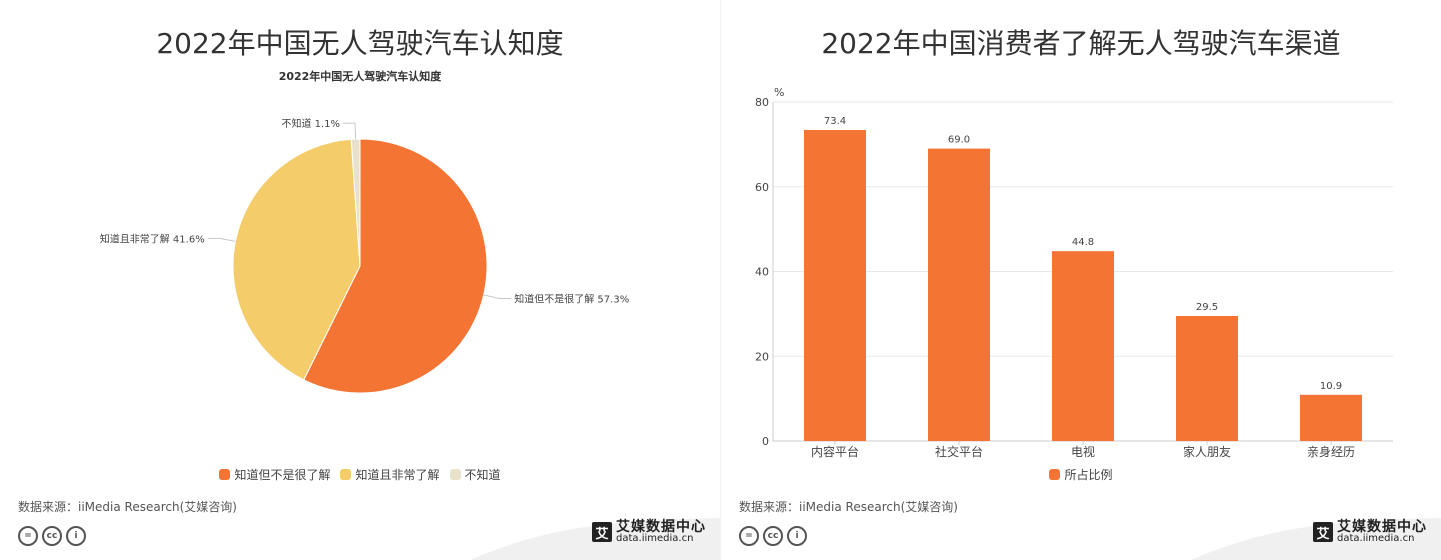 This screenshot has height=560, width=1441. Describe the element at coordinates (959, 451) in the screenshot. I see `x-tick-label: 社交平台` at that location.